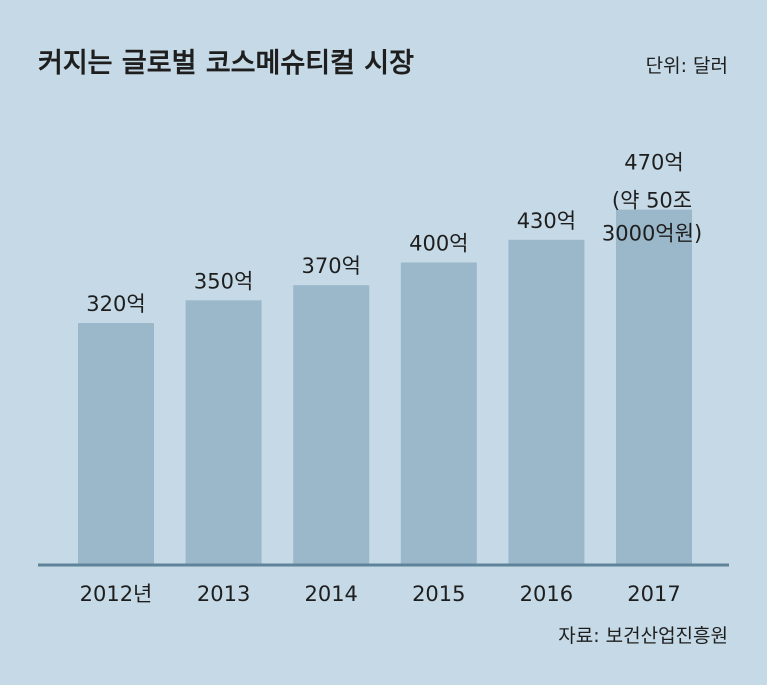  I want to click on annotation-line-1: (약 50조, so click(652, 201).